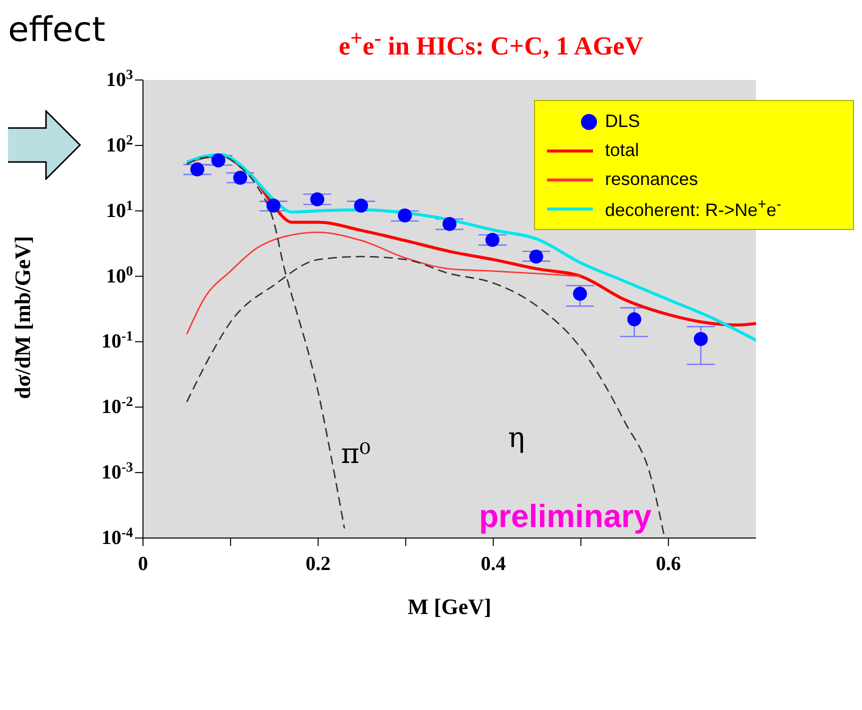 Image resolution: width=862 pixels, height=710 pixels. What do you see at coordinates (516, 437) in the screenshot?
I see `annotation: η` at bounding box center [516, 437].